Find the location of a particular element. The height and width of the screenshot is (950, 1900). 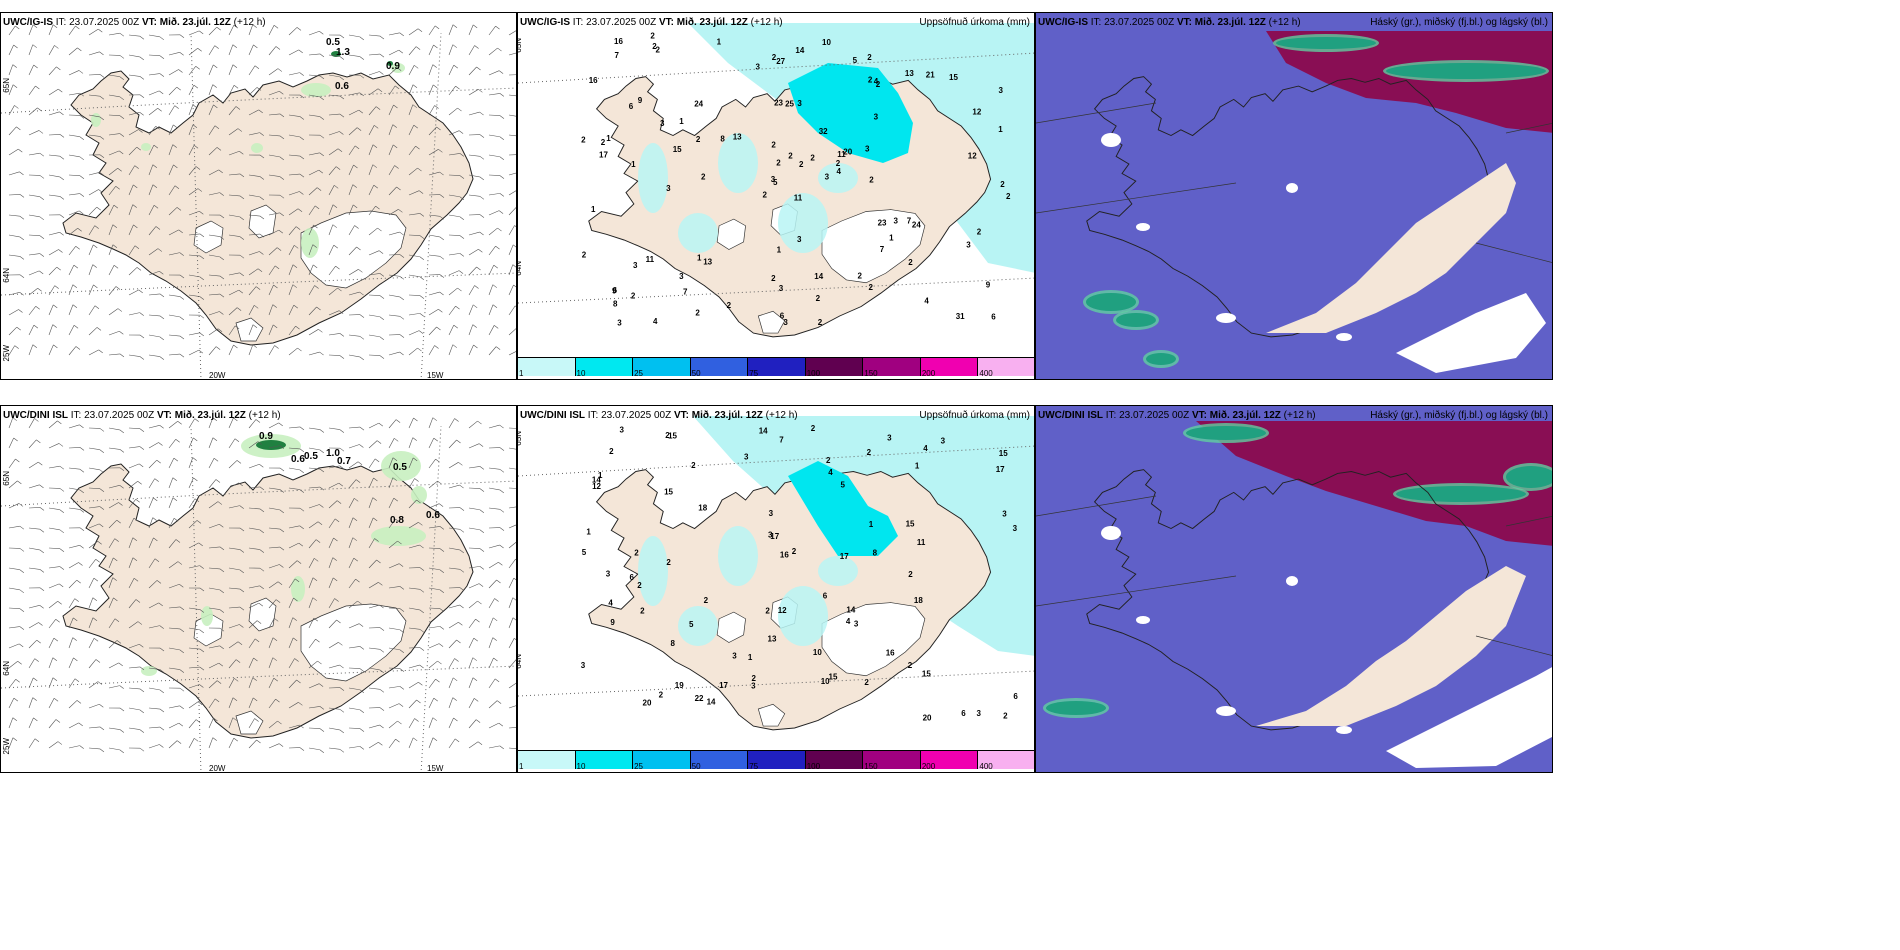

precip-value: 5 is located at coordinates (775, 182).